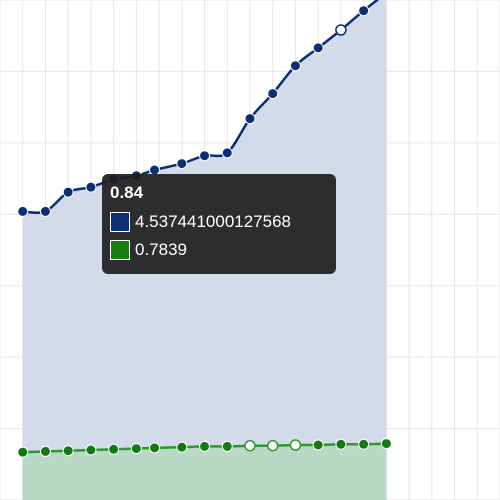  I want to click on tooltip-row-series-2: 0.7839, so click(219, 250).